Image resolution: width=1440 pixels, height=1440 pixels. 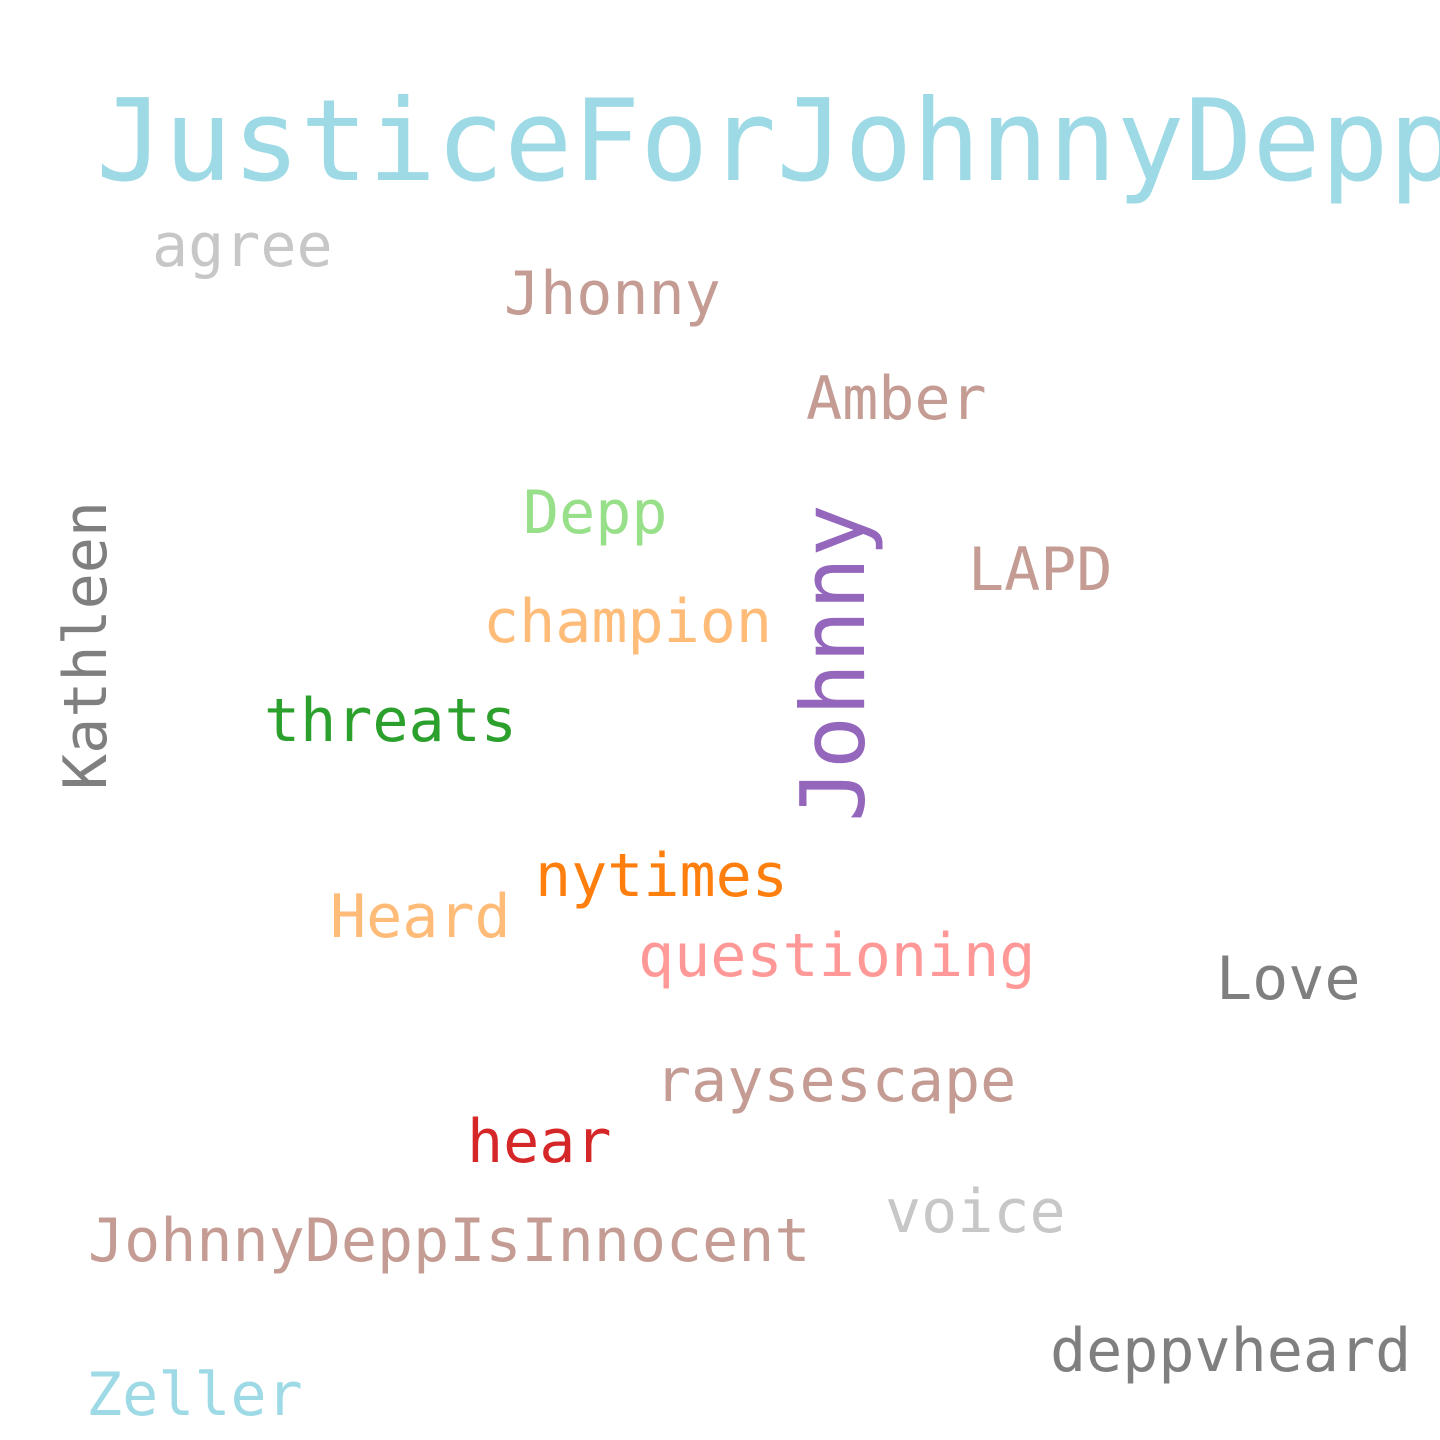 What do you see at coordinates (612, 294) in the screenshot?
I see `word-jhonny: Jhonny` at bounding box center [612, 294].